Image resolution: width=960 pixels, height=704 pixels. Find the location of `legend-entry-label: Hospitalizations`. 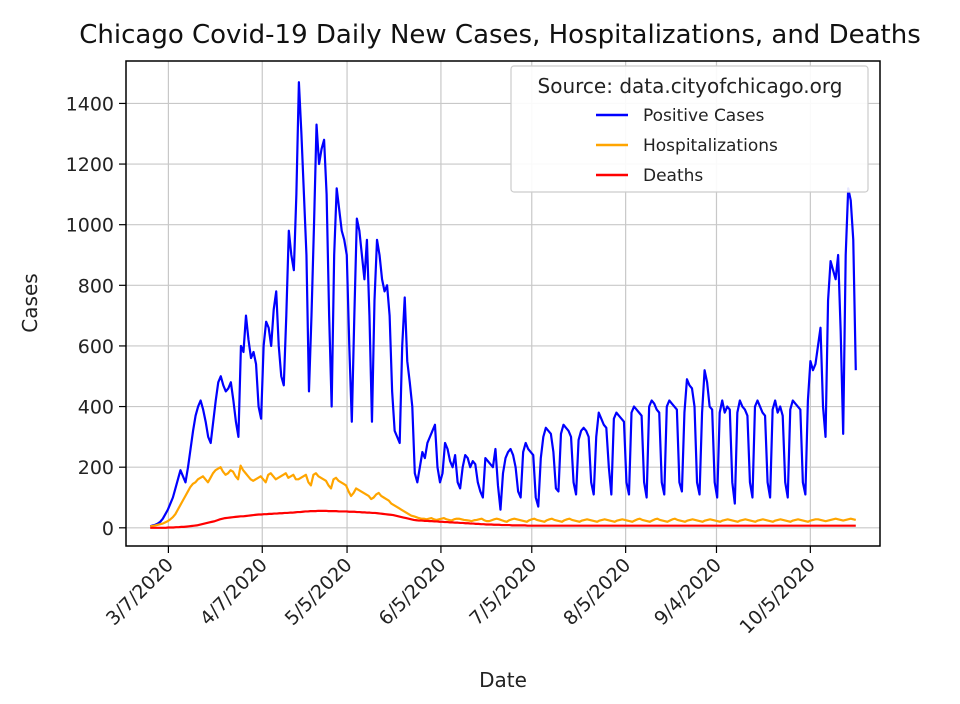

legend-entry-label: Hospitalizations is located at coordinates (710, 146).